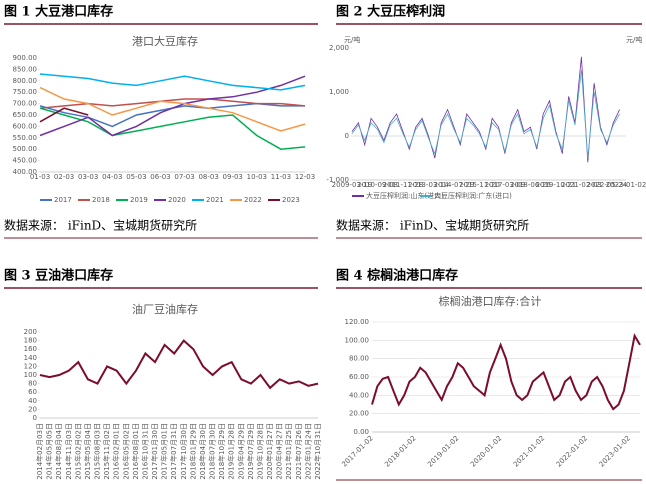 The width and height of the screenshot is (646, 484). I want to click on x-tick-label: 08-03, so click(208, 177).